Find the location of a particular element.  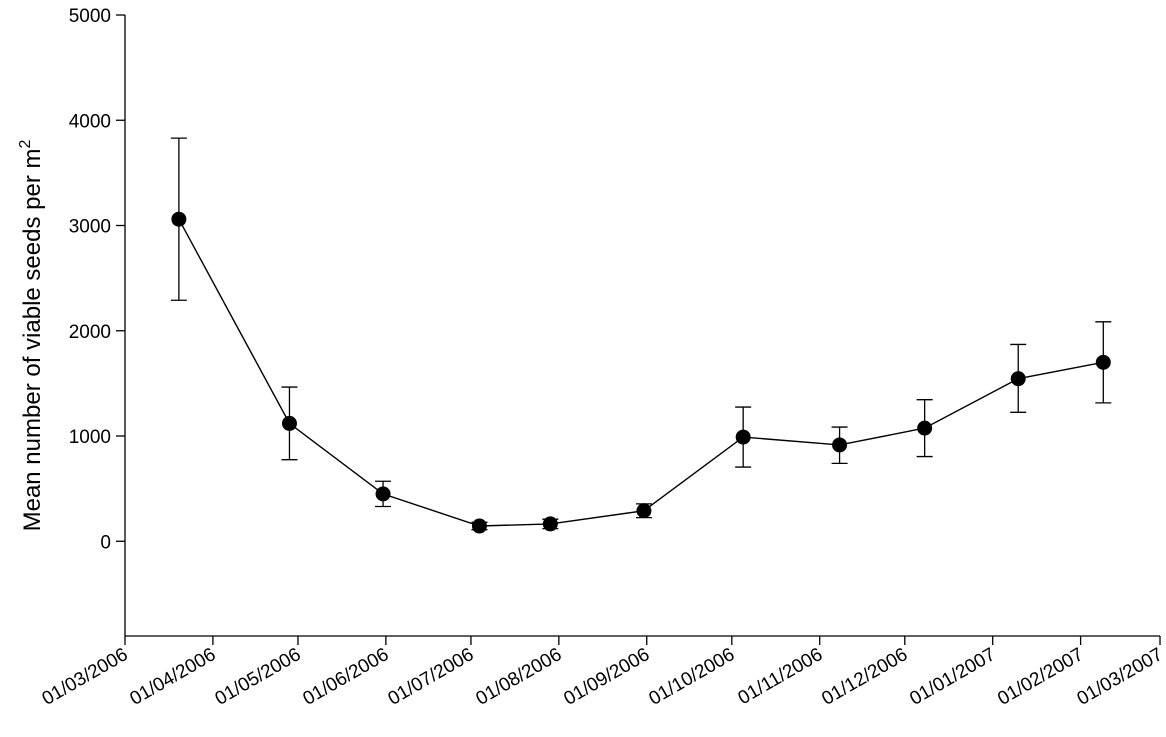

y-axis-label-superscript: 2 is located at coordinates (25, 144).